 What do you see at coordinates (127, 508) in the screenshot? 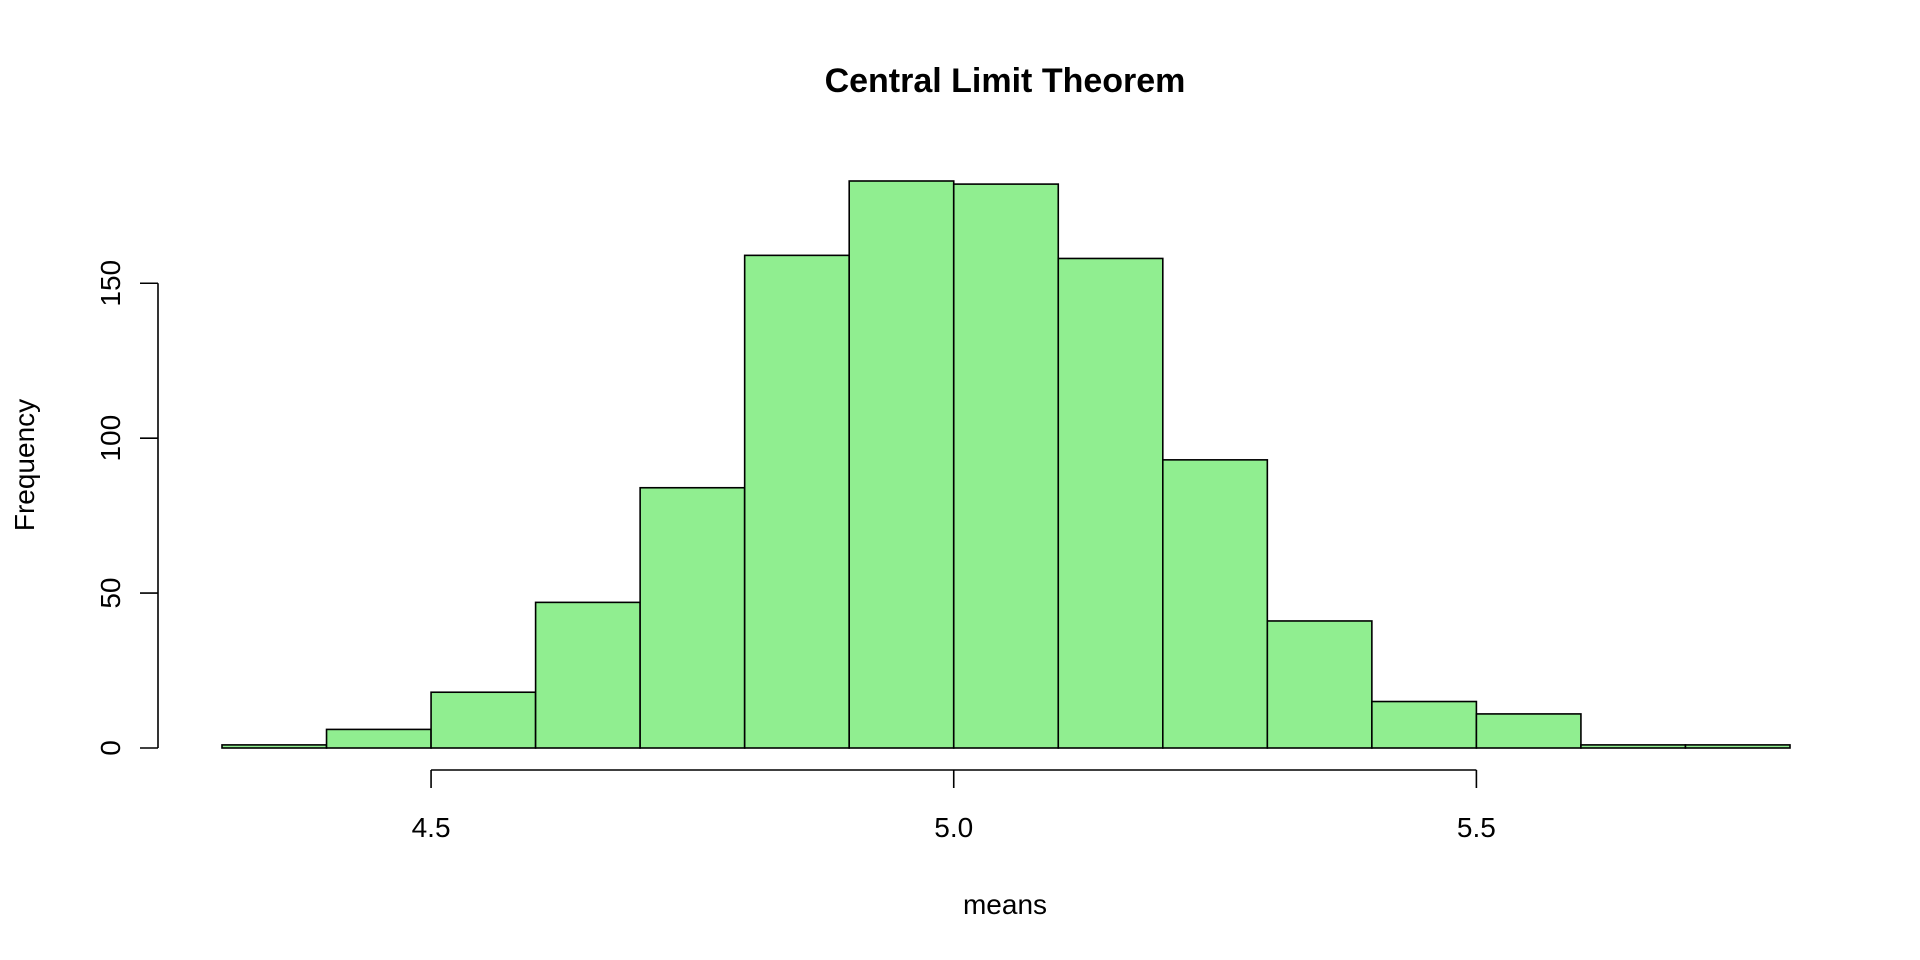
I see `y-axis: 0 50 100 150` at bounding box center [127, 508].